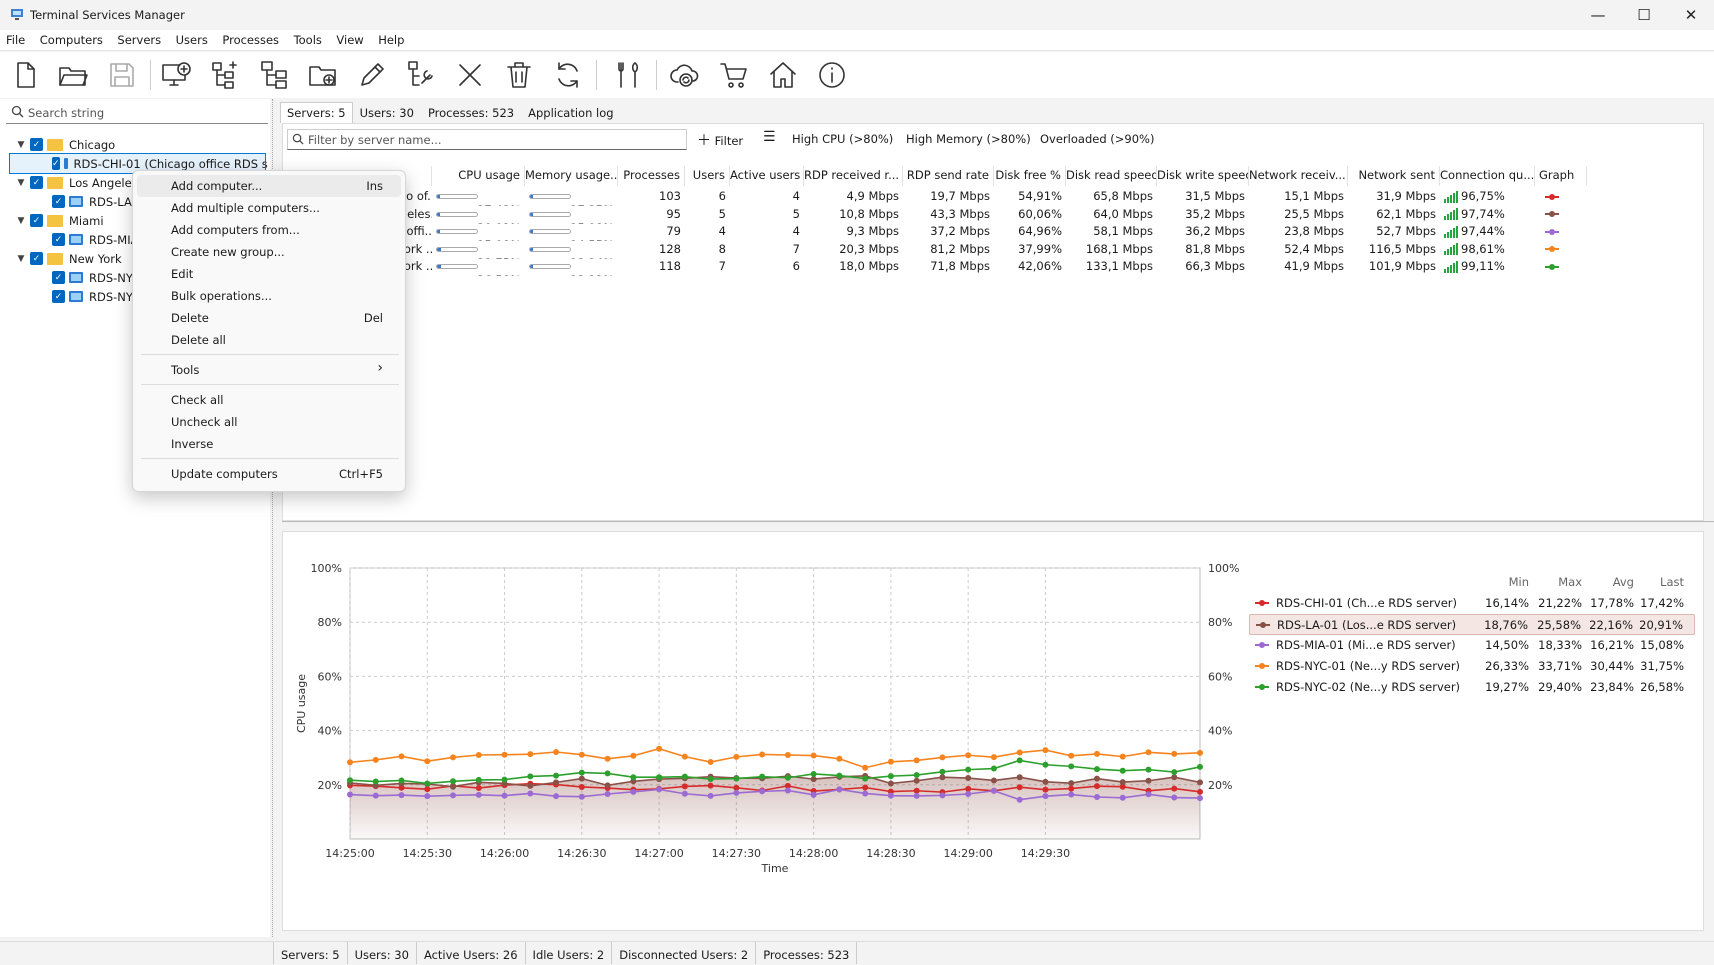  Describe the element at coordinates (16, 40) in the screenshot. I see `menu-file: File` at that location.